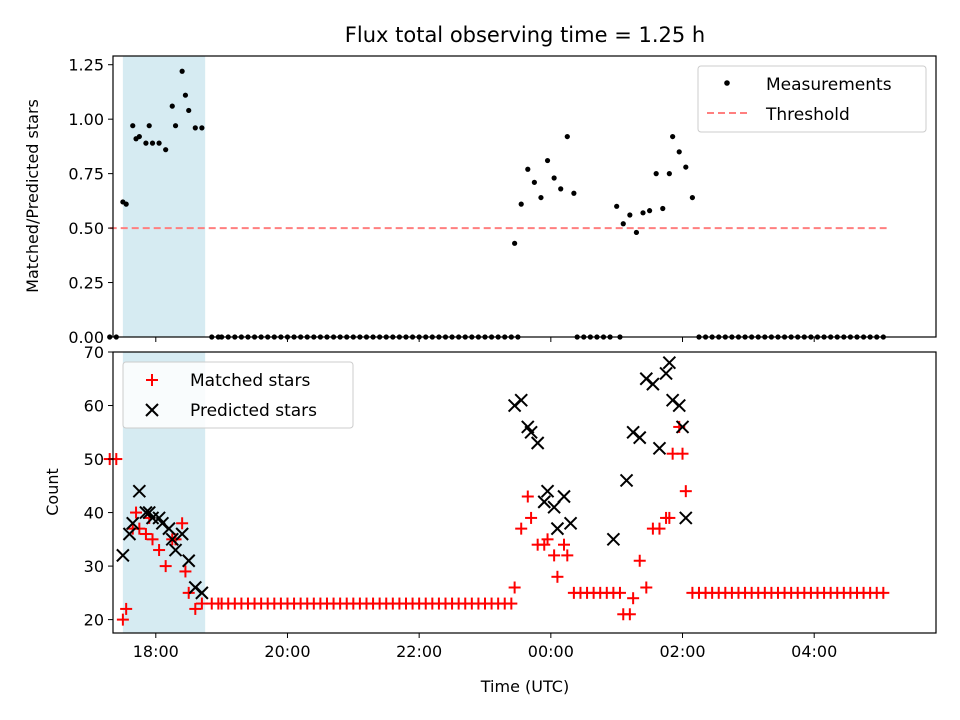 The height and width of the screenshot is (720, 960). I want to click on y-tick-label: 40, so click(94, 513).